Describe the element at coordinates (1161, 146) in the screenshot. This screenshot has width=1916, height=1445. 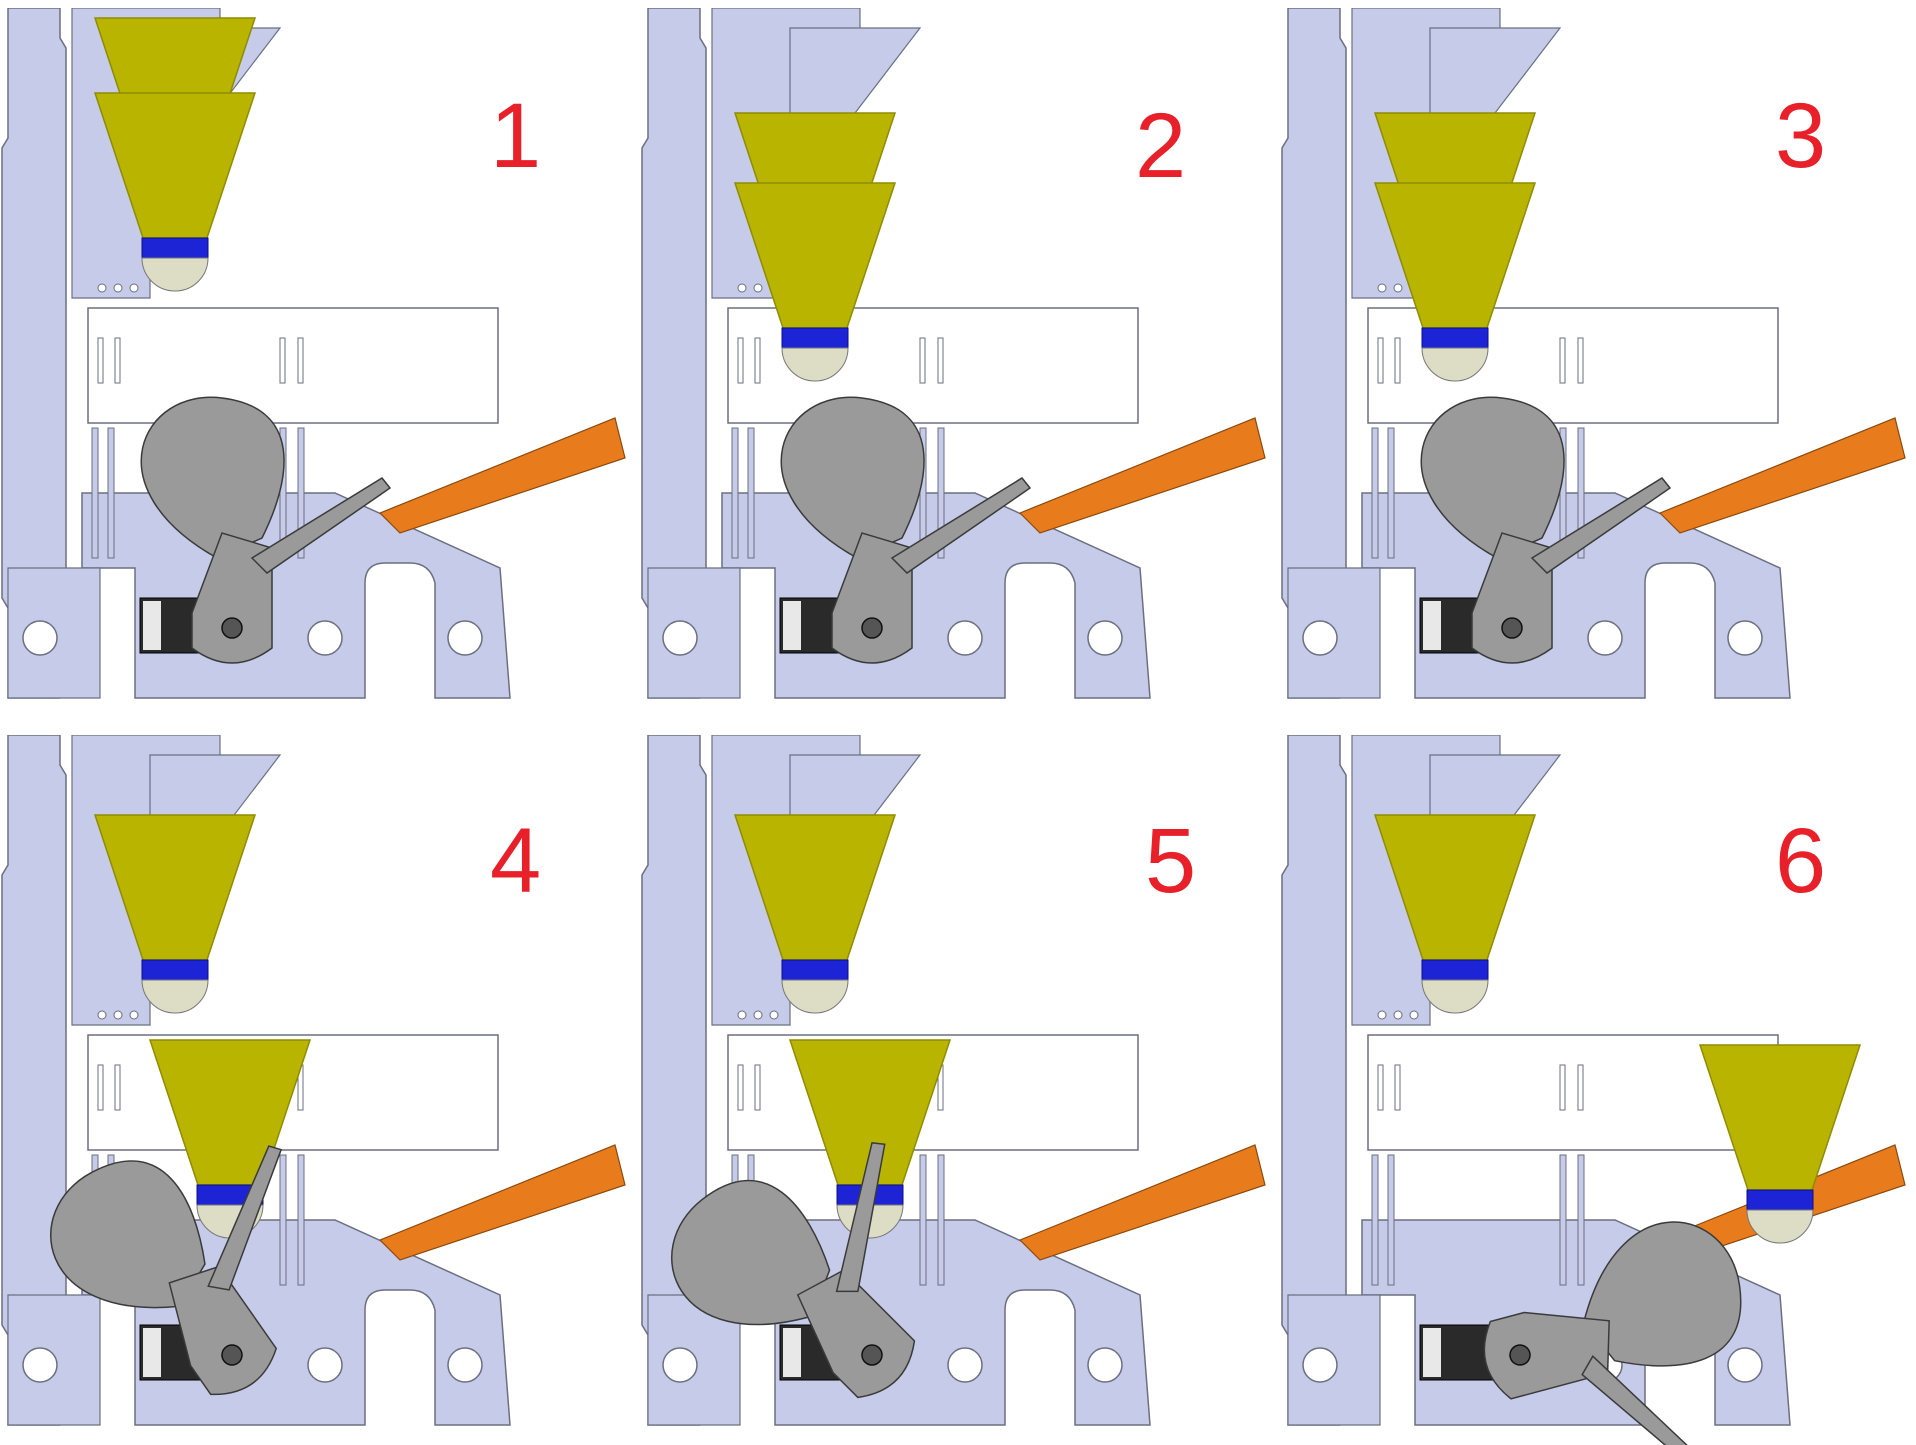
I see `step-number-label: 2` at that location.